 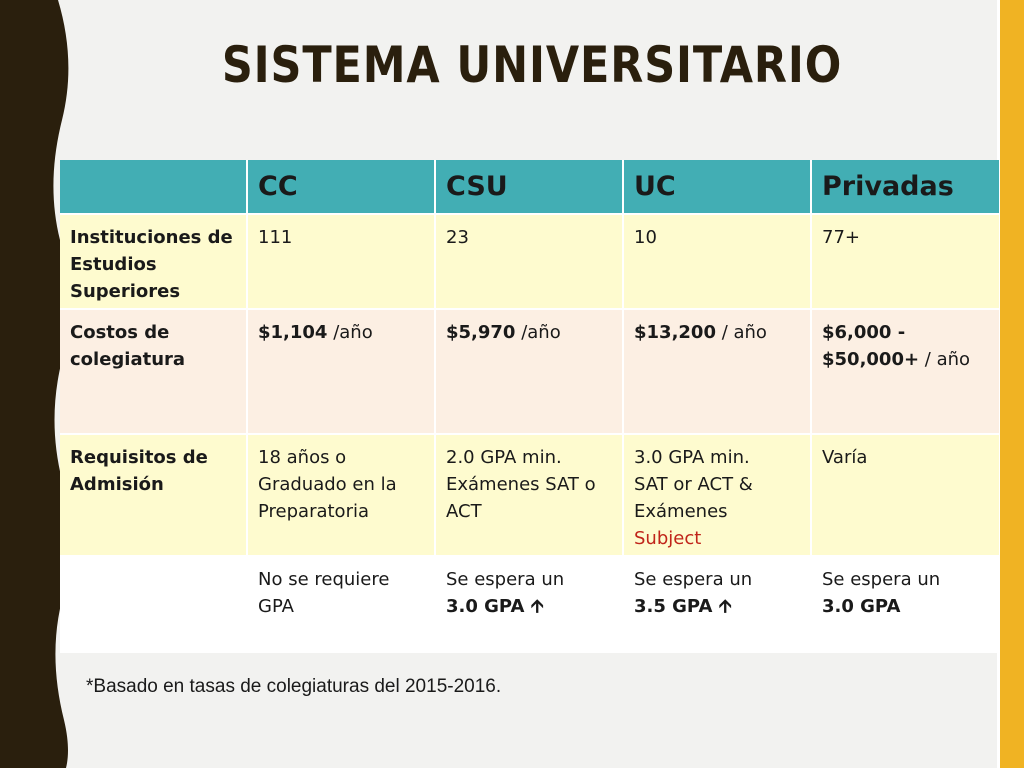 I want to click on right-accent-band, so click(x=1012, y=384).